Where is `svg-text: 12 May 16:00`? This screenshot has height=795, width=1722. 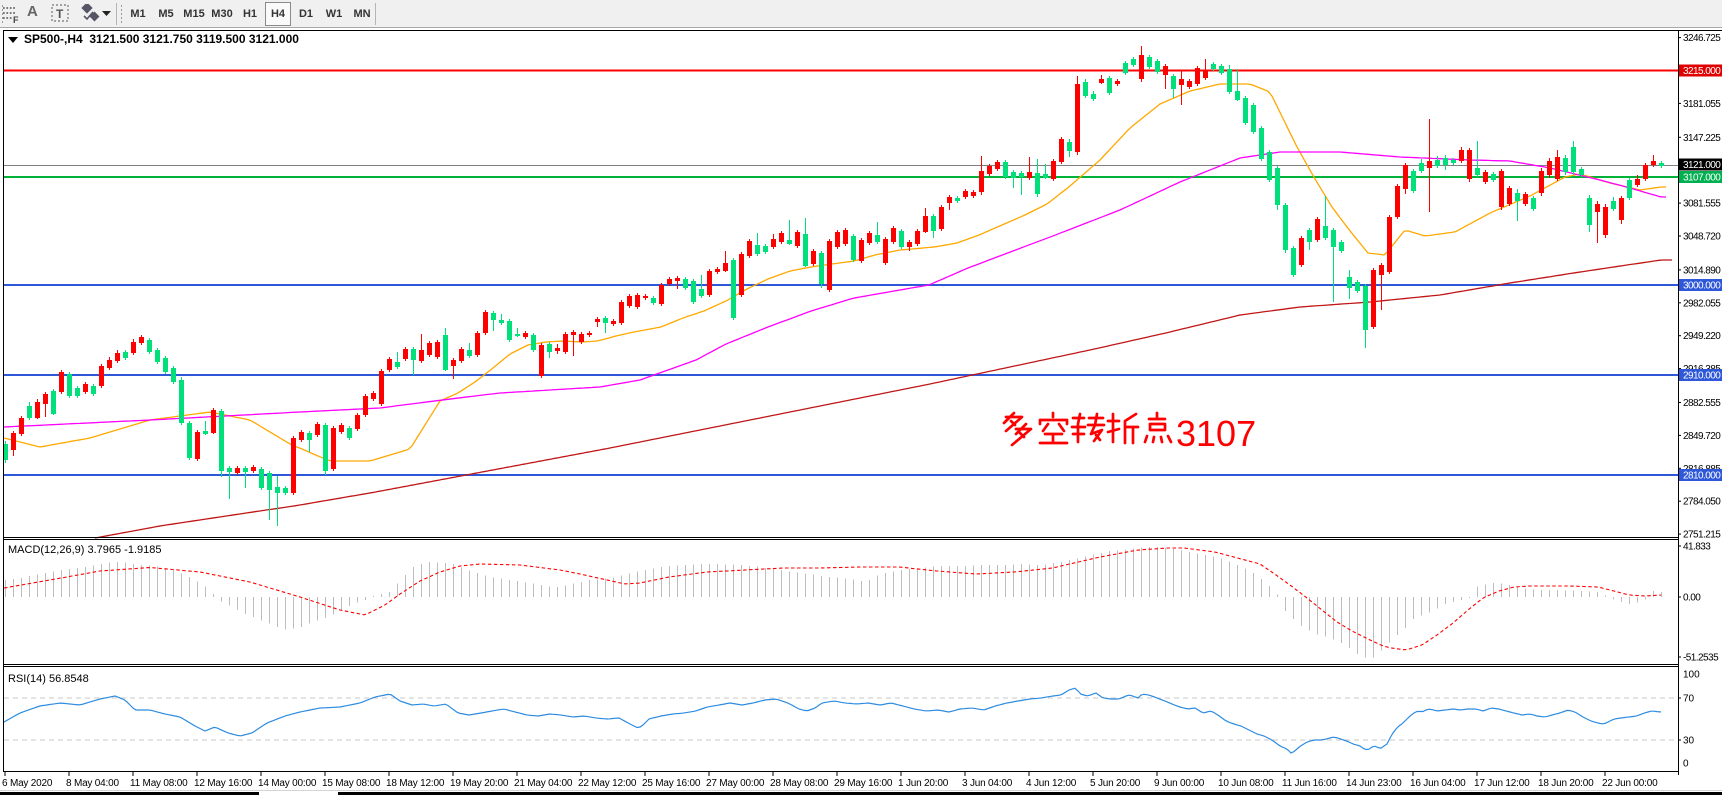
svg-text: 12 May 16:00 is located at coordinates (223, 783).